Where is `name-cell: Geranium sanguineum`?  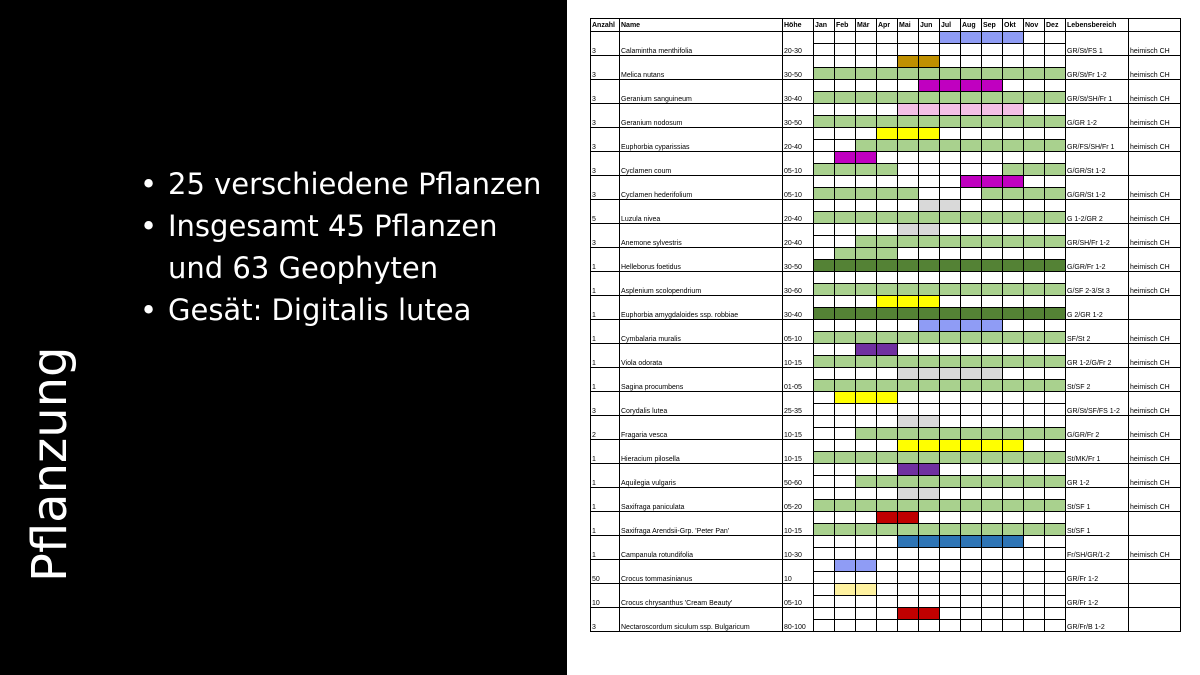
name-cell: Geranium sanguineum is located at coordinates (701, 91).